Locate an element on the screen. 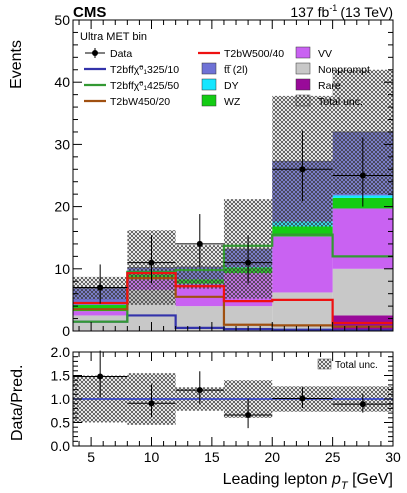  legend-label: T2bW500/40 is located at coordinates (254, 54).